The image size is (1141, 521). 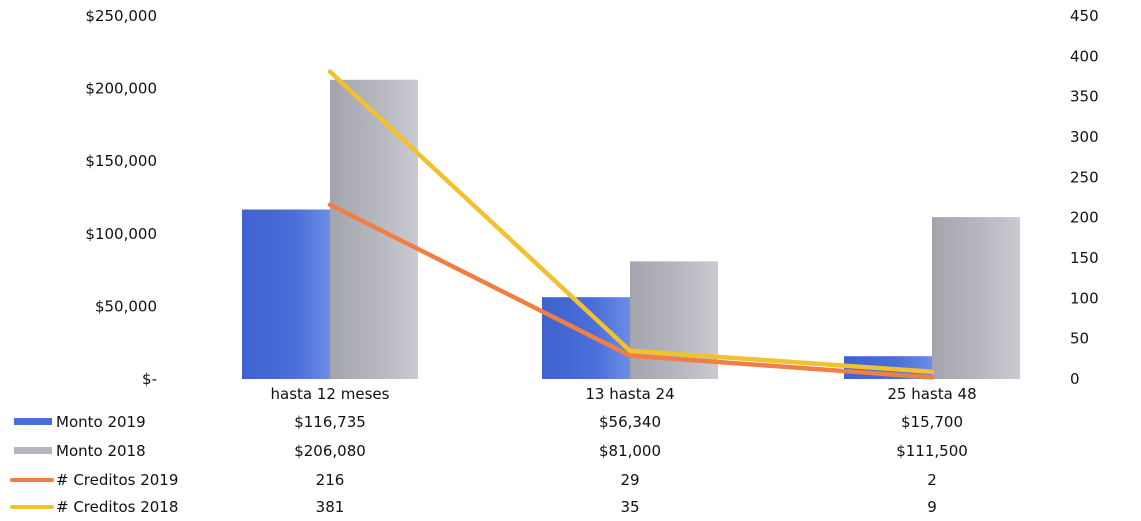 I want to click on table-cell-monto-2018-hasta-12-meses: $206,080, so click(x=330, y=451).